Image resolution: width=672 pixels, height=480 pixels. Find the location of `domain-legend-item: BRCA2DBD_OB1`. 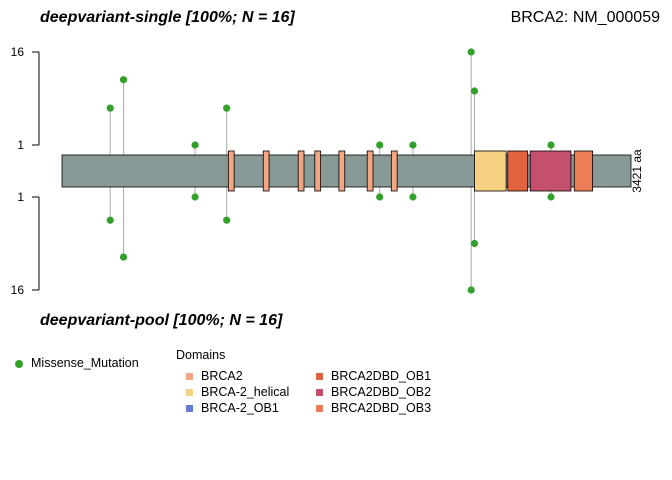

domain-legend-item: BRCA2DBD_OB1 is located at coordinates (373, 376).